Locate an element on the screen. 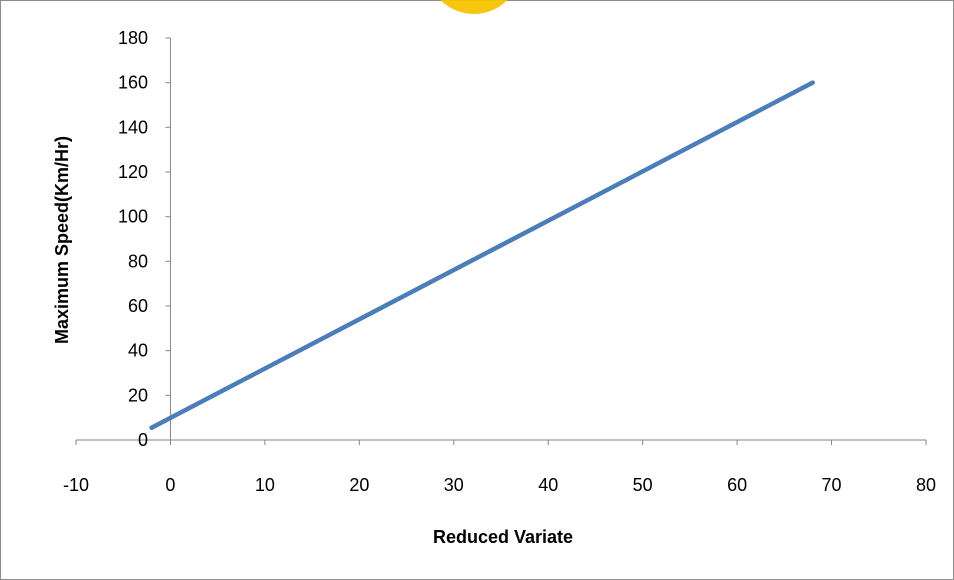 The image size is (954, 580). y-tick-label: 20 is located at coordinates (138, 395).